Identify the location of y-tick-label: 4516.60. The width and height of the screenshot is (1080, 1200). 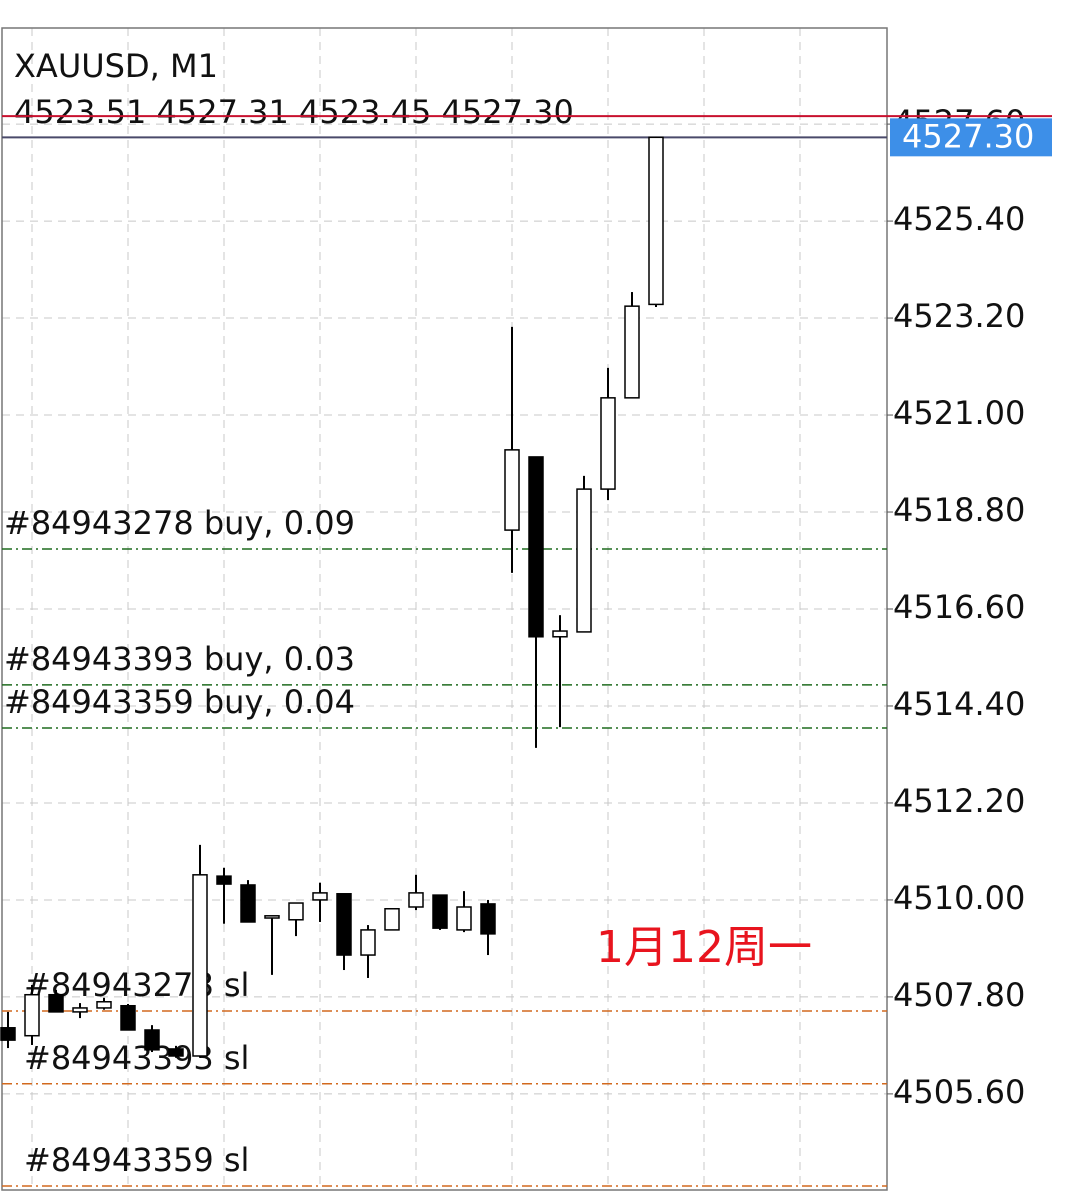
(959, 607).